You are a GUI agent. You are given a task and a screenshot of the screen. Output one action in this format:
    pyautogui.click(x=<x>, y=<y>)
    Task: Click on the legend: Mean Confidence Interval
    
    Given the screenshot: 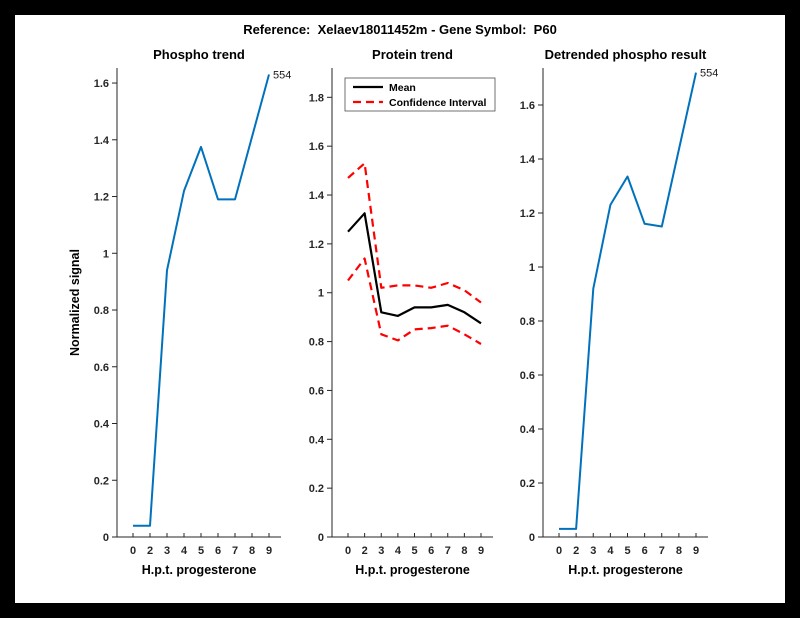 What is the action you would take?
    pyautogui.click(x=420, y=94)
    